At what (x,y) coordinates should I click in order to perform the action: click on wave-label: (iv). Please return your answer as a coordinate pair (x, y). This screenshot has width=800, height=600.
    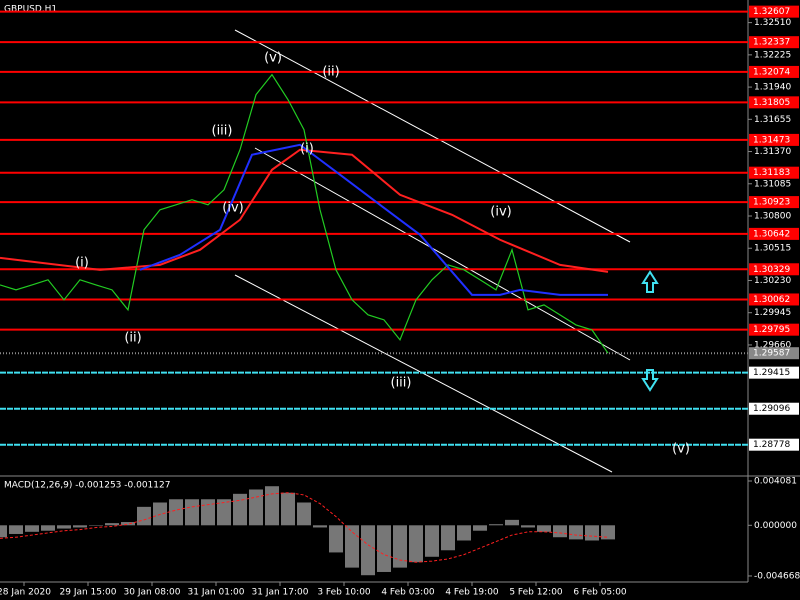
    Looking at the image, I should click on (500, 212).